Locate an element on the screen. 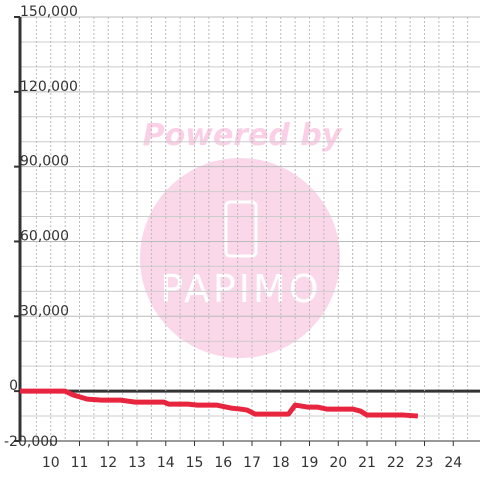  x-tick-label: 23 is located at coordinates (425, 463).